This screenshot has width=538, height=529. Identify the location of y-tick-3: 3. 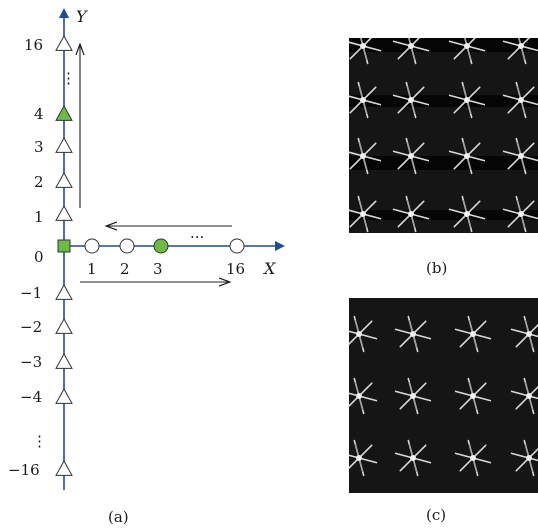
(39, 147).